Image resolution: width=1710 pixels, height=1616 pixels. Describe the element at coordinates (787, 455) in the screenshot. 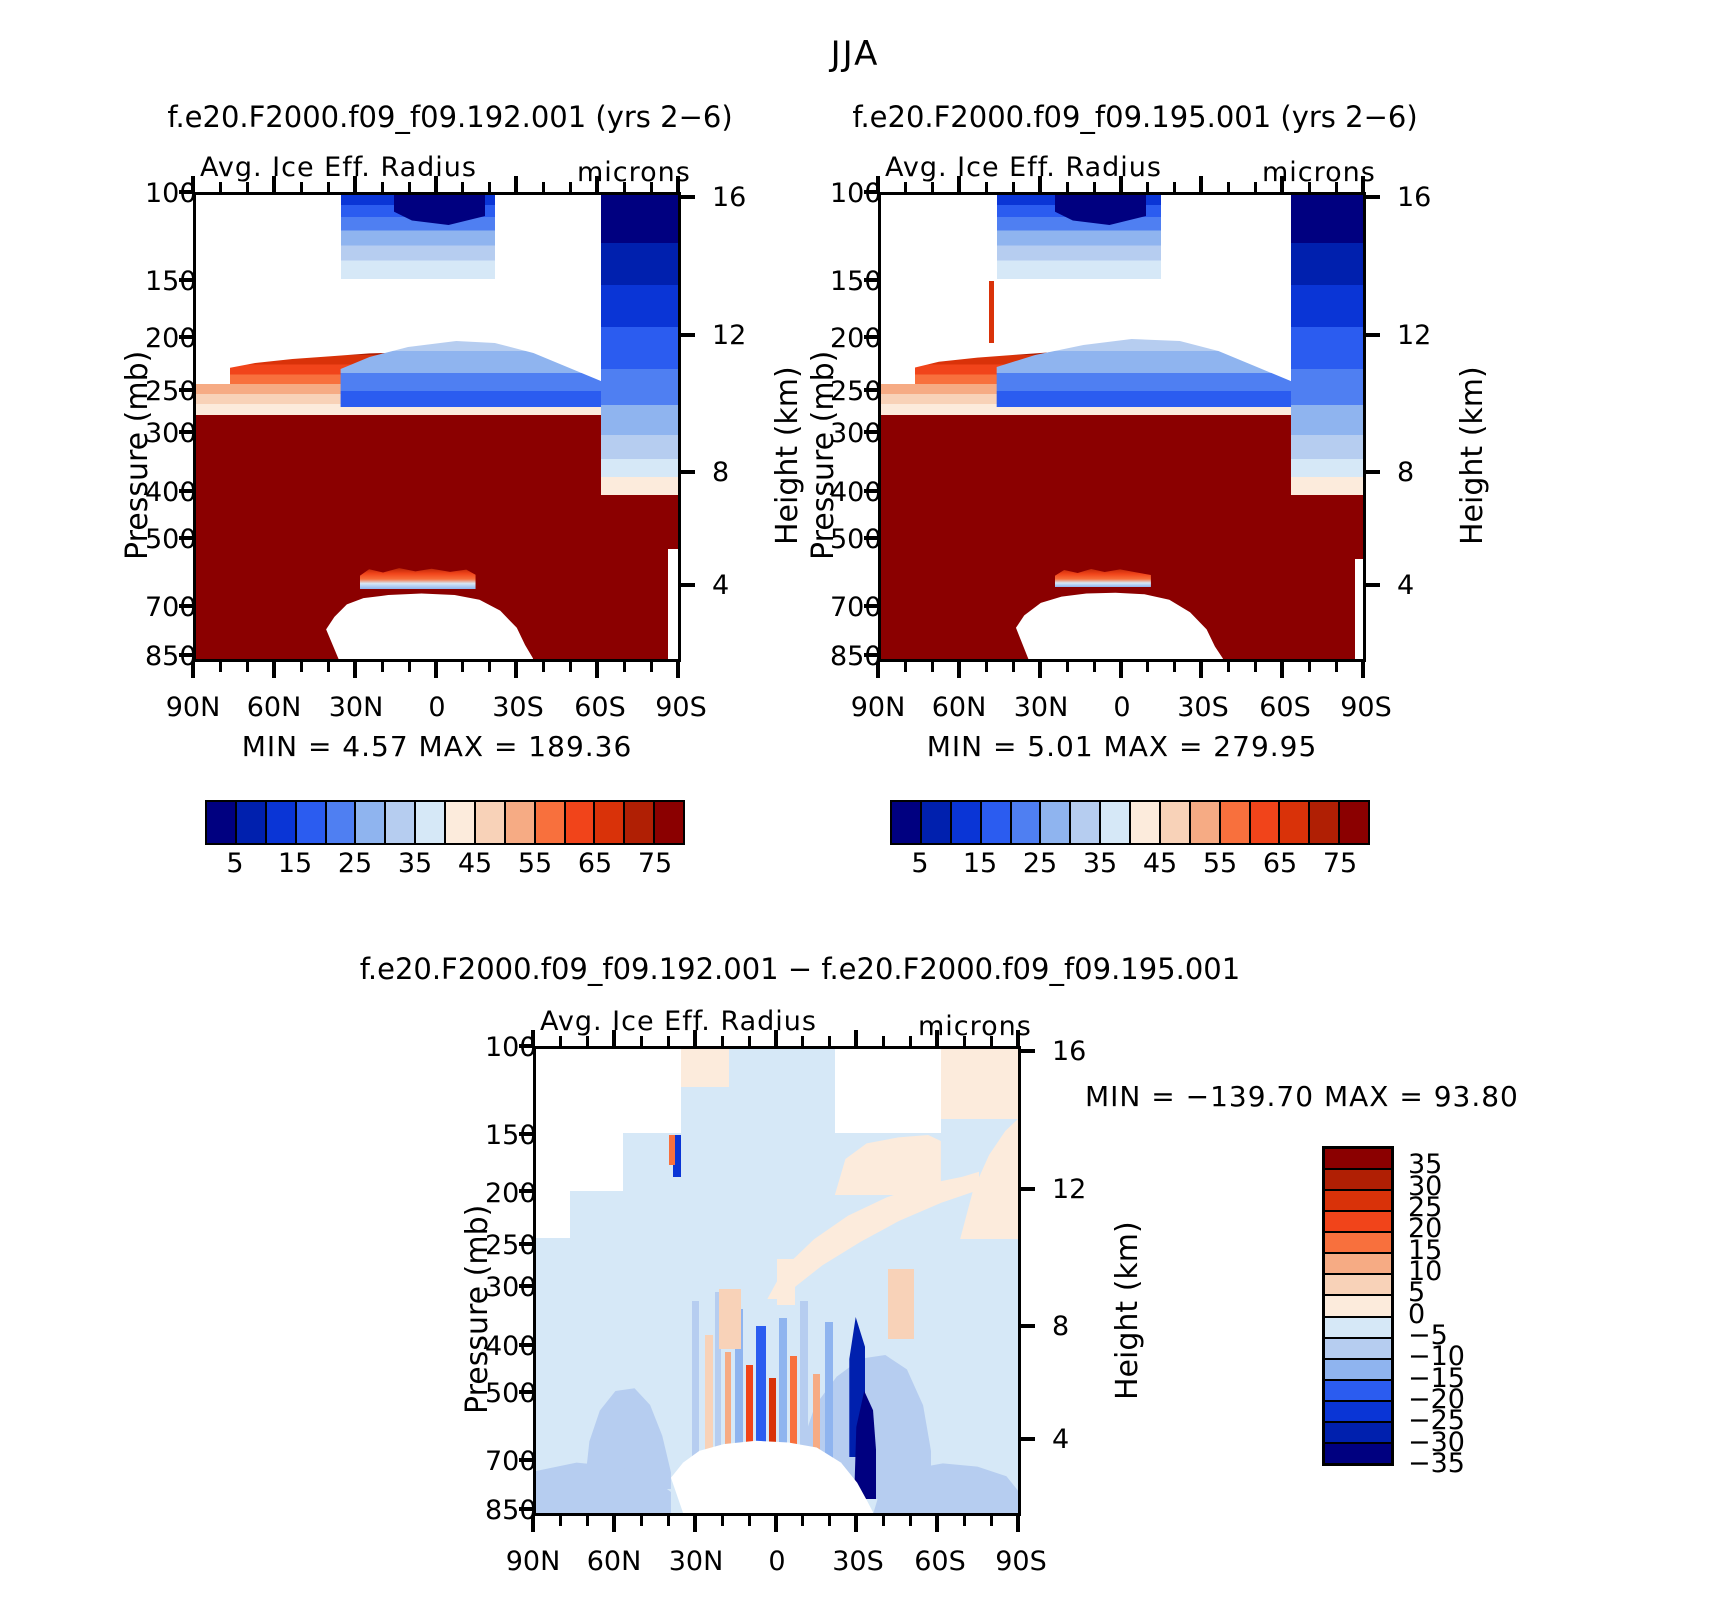

I see `y2-axis-label-left-panel: Height (km)` at that location.